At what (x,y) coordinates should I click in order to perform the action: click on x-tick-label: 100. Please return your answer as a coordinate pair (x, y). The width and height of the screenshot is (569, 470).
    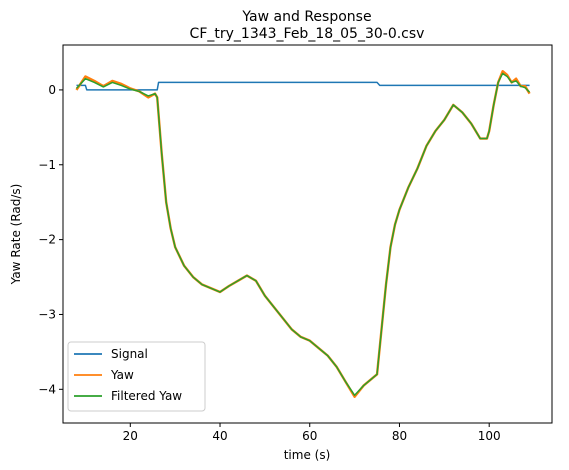
    Looking at the image, I should click on (489, 436).